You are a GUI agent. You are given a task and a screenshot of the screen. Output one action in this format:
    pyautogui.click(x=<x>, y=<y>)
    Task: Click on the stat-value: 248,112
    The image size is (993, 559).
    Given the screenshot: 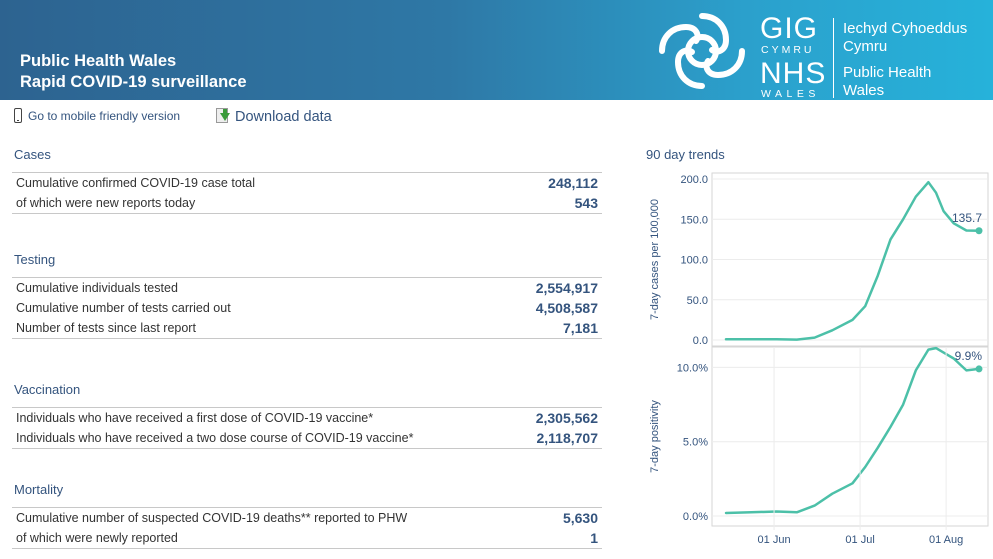 What is the action you would take?
    pyautogui.click(x=573, y=183)
    